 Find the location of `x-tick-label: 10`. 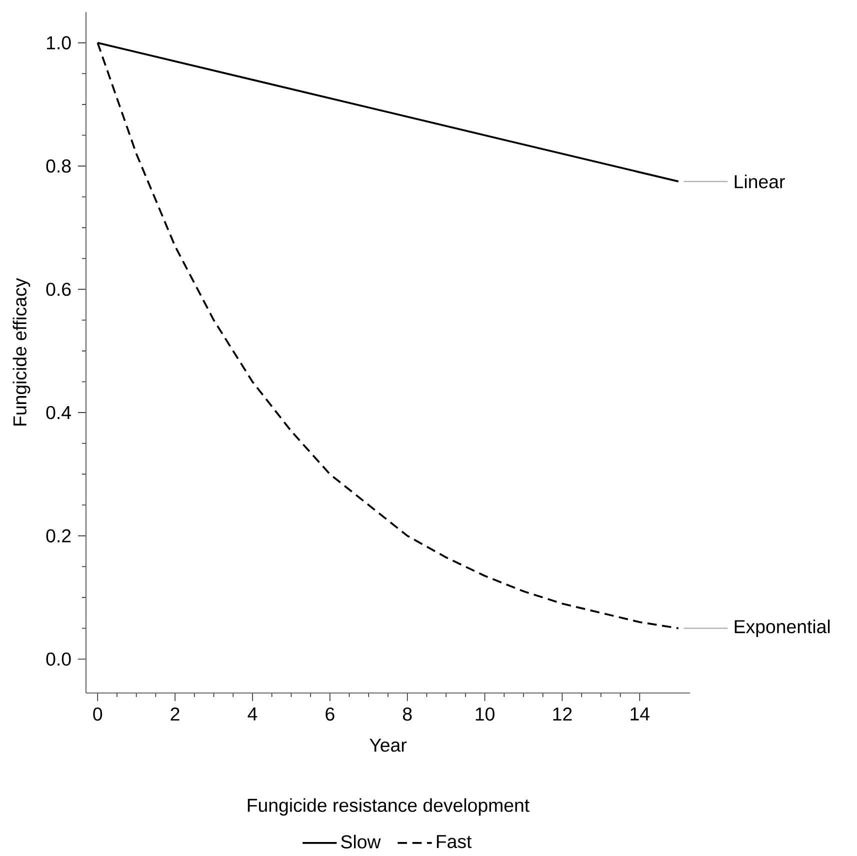

x-tick-label: 10 is located at coordinates (485, 713).